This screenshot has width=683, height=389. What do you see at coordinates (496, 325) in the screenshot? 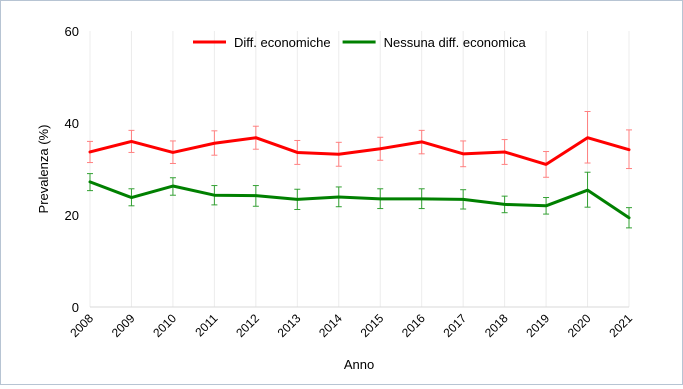
I see `x-tick-label: 2018` at bounding box center [496, 325].